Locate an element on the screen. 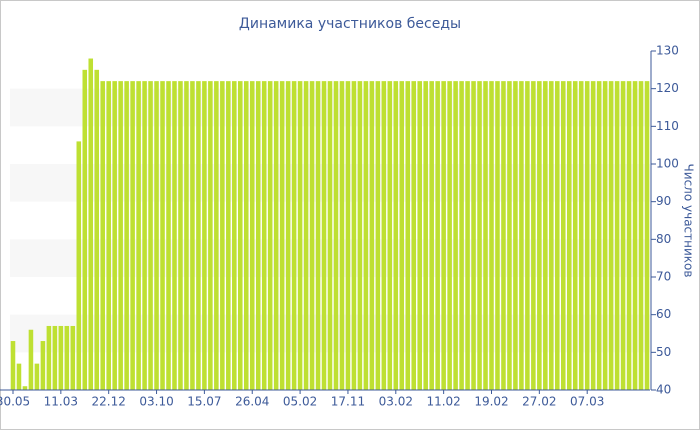  y-tick-label: 100 is located at coordinates (667, 164).